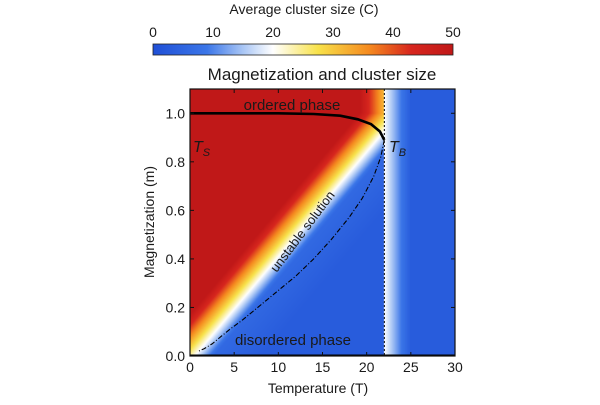  Describe the element at coordinates (176, 356) in the screenshot. I see `y-tick-label: 0.0` at that location.